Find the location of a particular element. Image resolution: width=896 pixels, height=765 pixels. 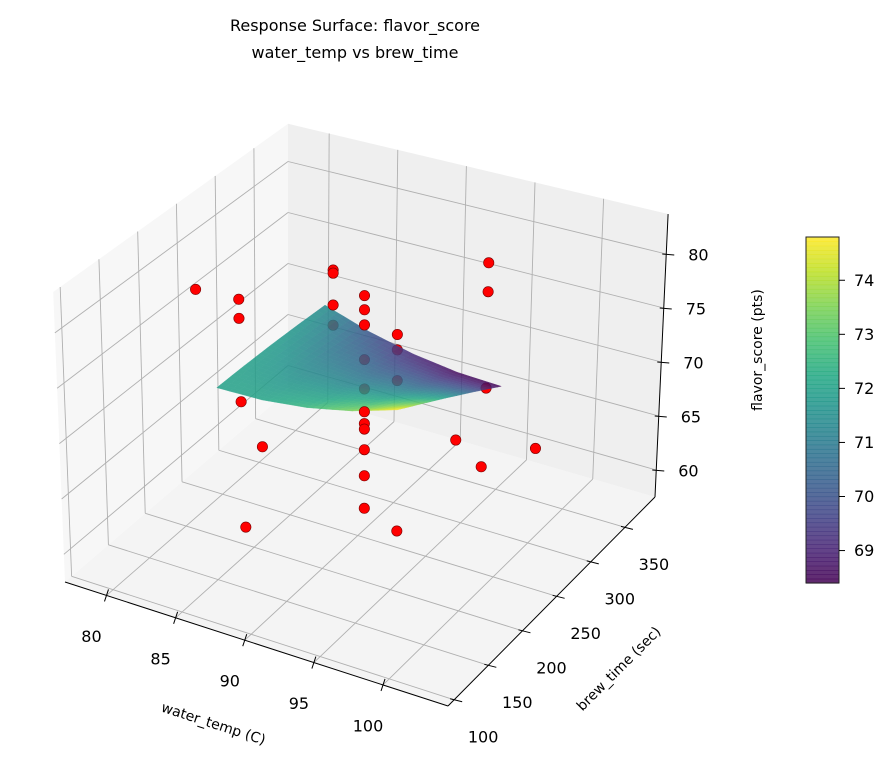

x-axis-label: water_temp (C) is located at coordinates (213, 724).